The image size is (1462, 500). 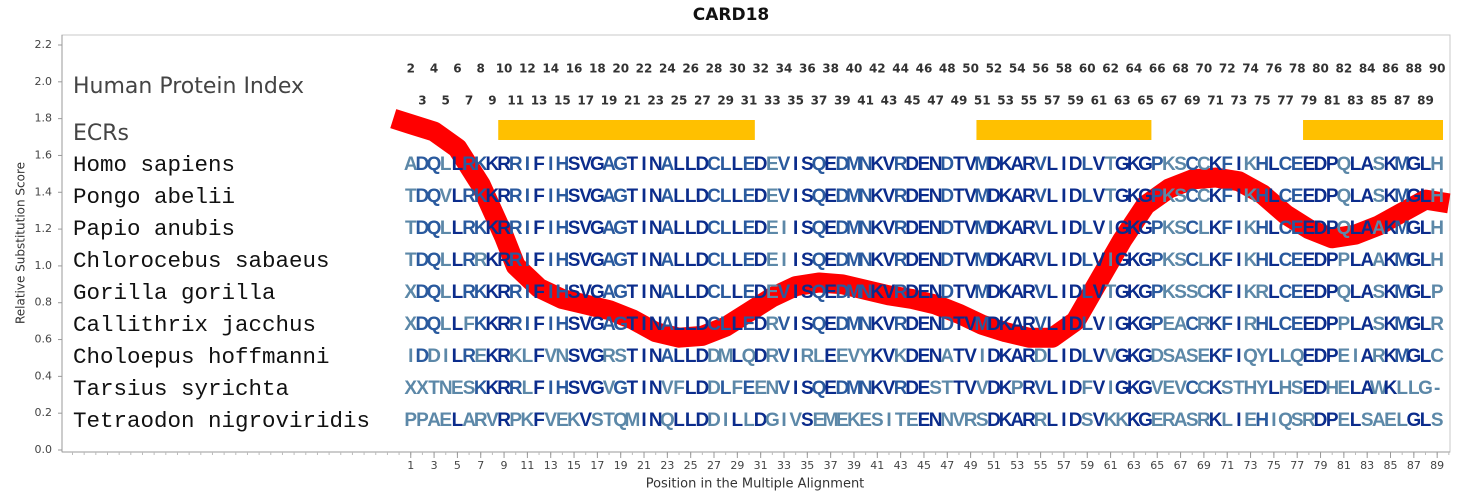 What do you see at coordinates (1437, 465) in the screenshot?
I see `x-tick-label: 89` at bounding box center [1437, 465].